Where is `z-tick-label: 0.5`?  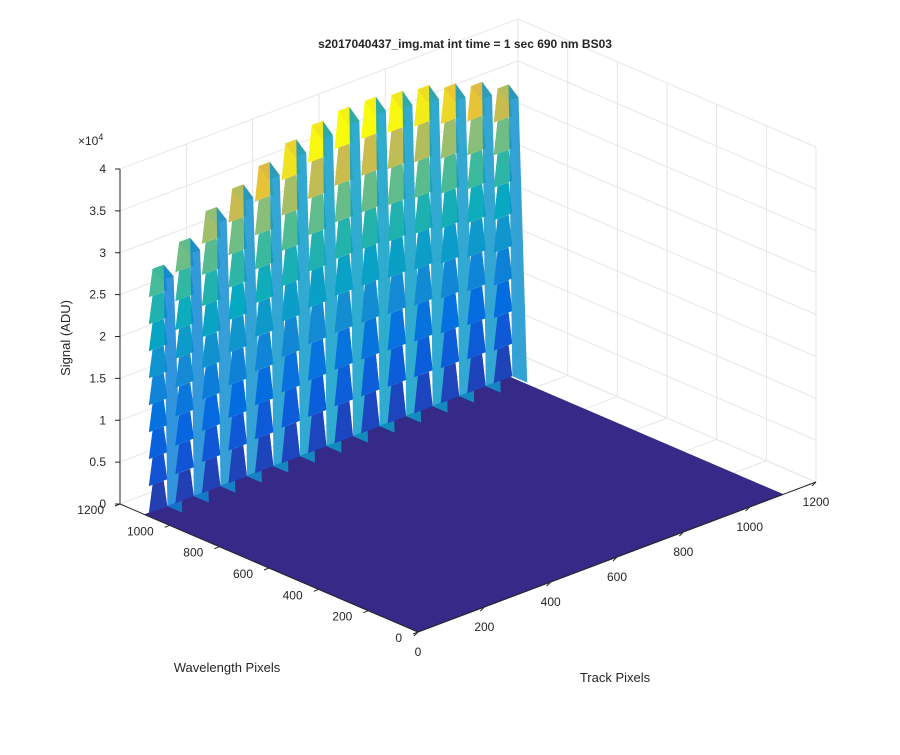
z-tick-label: 0.5 is located at coordinates (97, 462).